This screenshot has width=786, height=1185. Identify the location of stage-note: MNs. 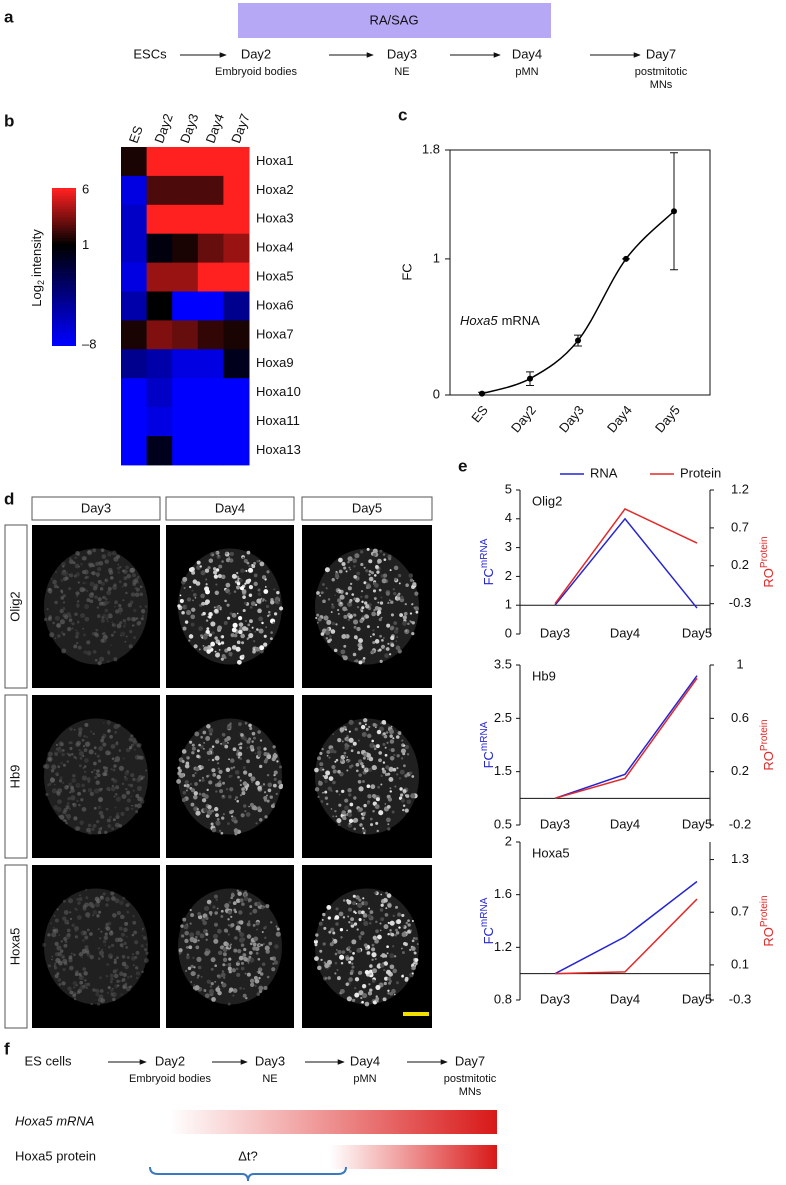
(470, 1092).